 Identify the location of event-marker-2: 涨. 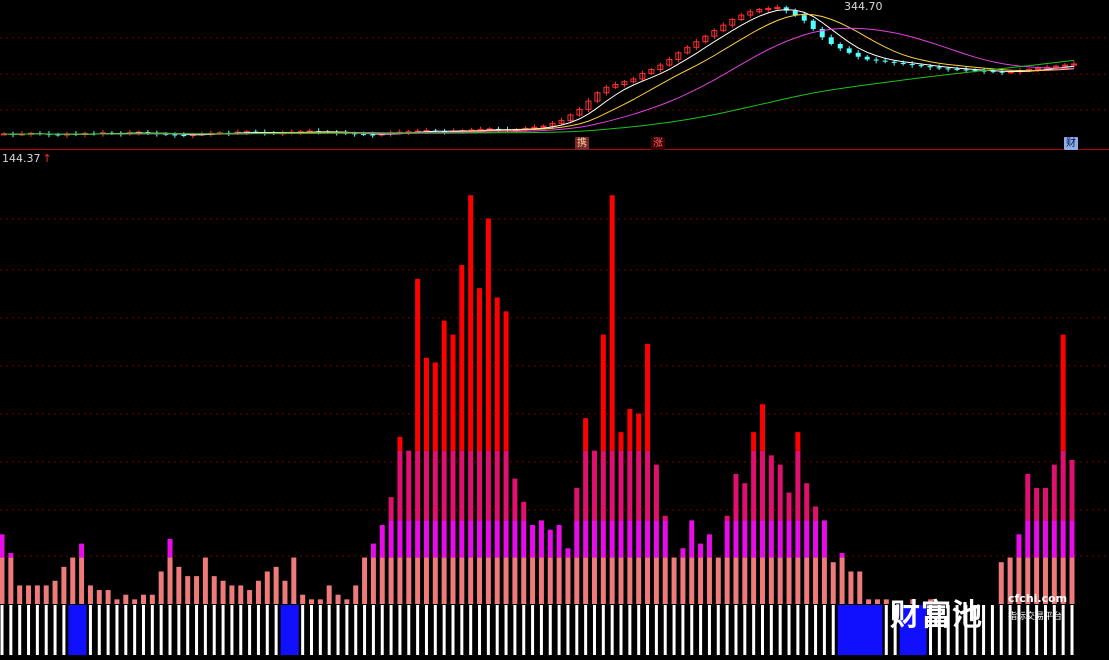
(658, 143).